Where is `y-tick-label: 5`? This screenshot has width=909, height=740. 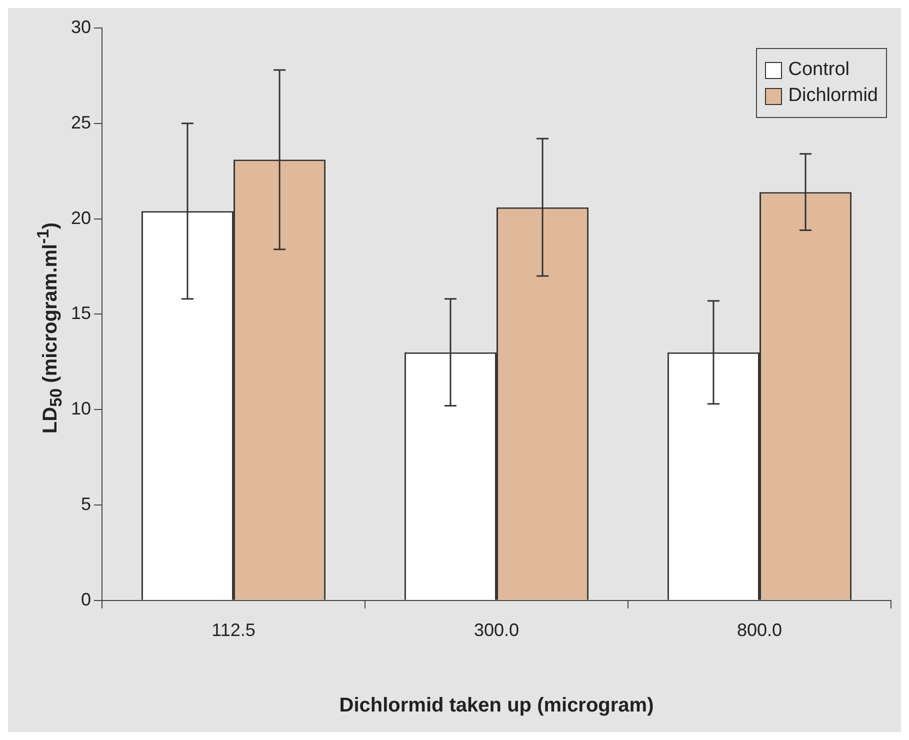 y-tick-label: 5 is located at coordinates (86, 504).